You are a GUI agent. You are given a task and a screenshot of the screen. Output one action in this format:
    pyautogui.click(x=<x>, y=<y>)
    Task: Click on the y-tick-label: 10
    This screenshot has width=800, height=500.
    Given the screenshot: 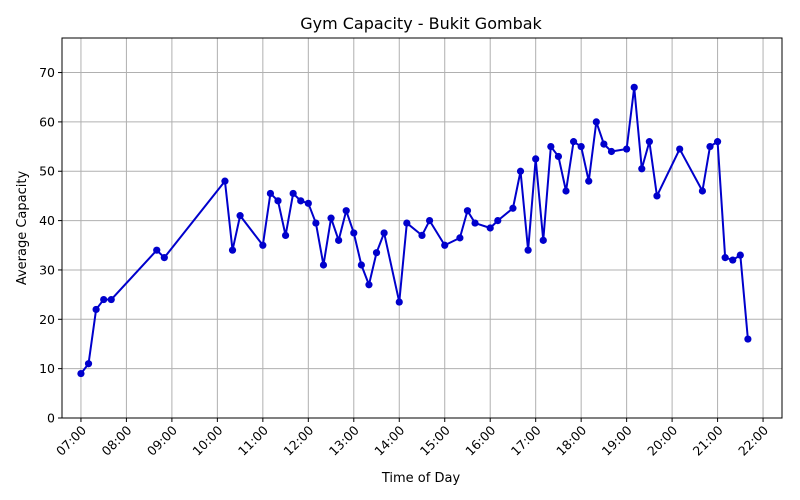 What is the action you would take?
    pyautogui.click(x=47, y=368)
    